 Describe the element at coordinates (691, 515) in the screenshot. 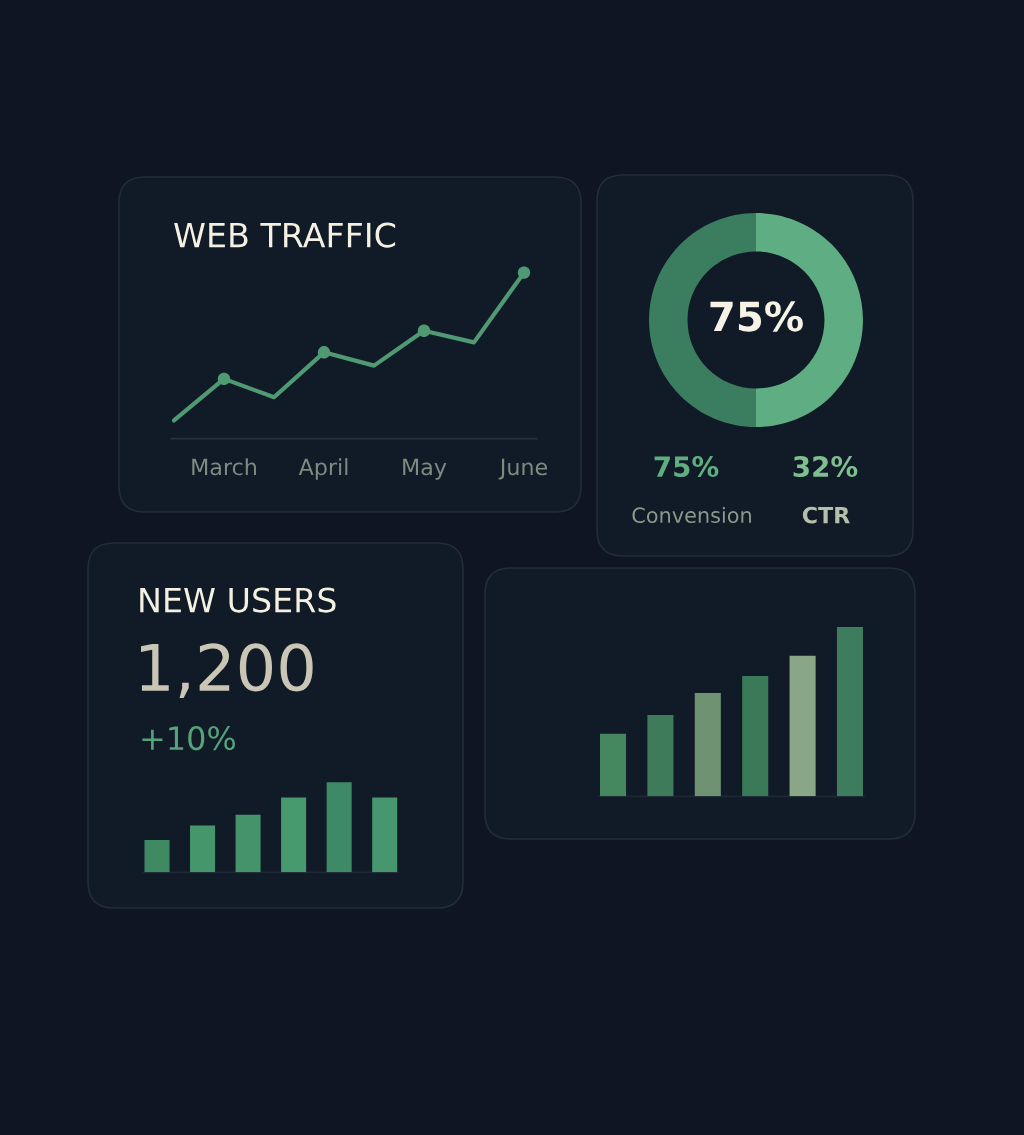

I see `text: Convension` at that location.